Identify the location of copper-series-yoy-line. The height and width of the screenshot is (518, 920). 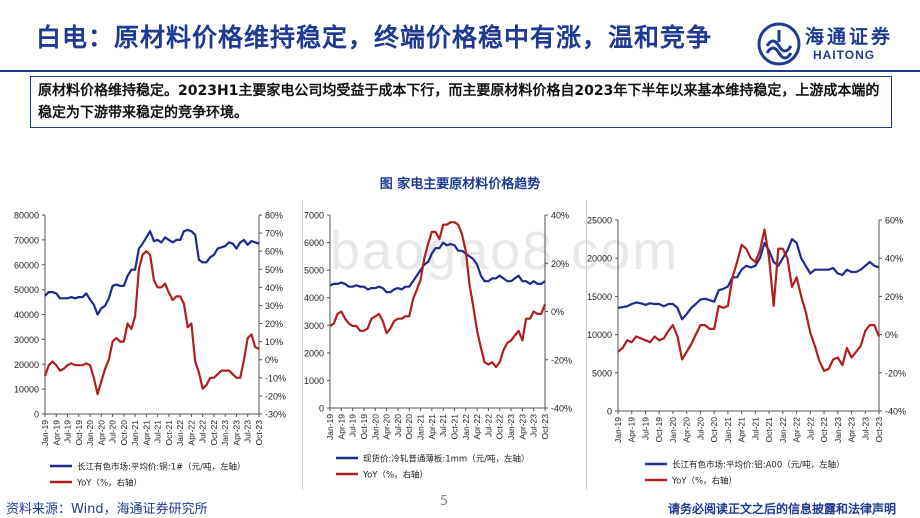
(151, 323).